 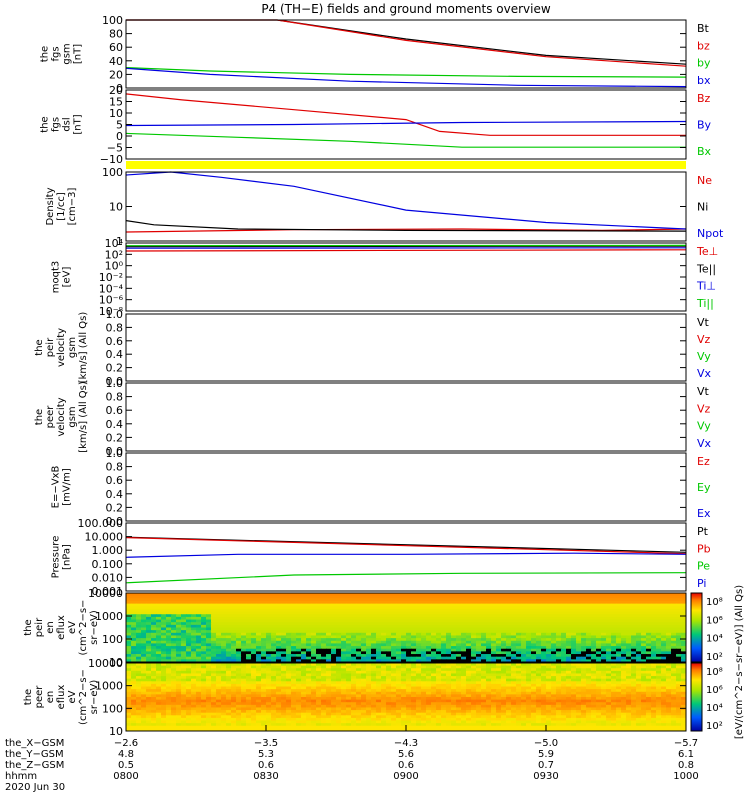 I want to click on y-axis-label: [mV/m], so click(x=67, y=487).